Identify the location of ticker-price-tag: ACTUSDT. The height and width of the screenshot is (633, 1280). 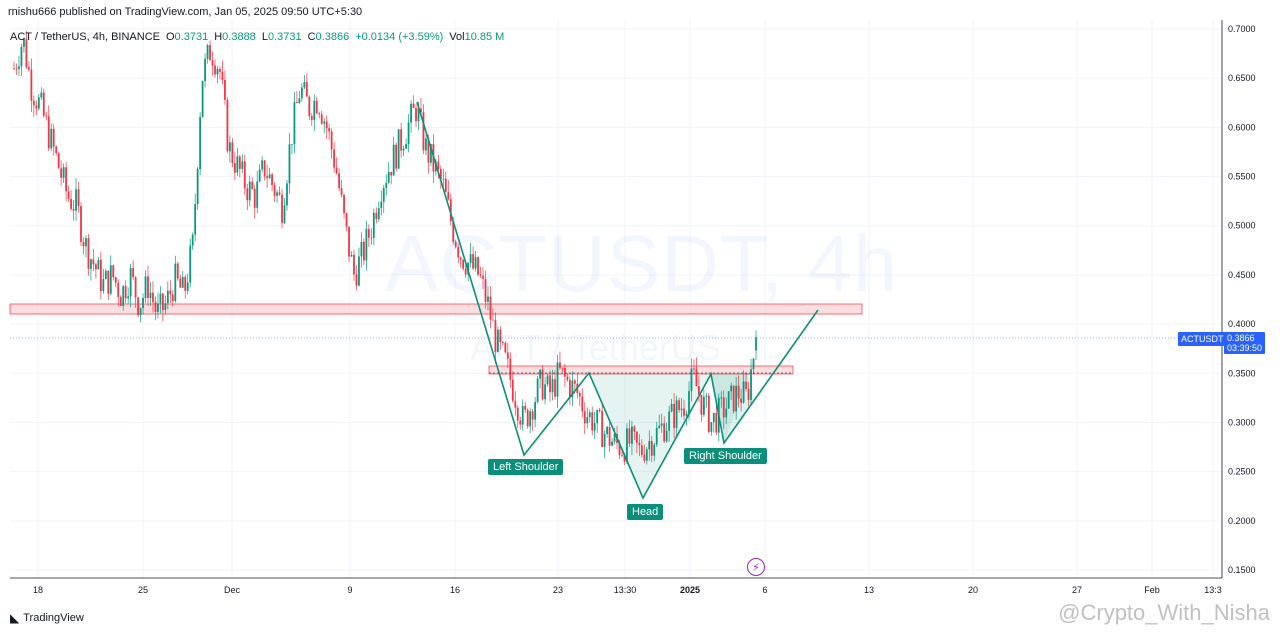
(1202, 339).